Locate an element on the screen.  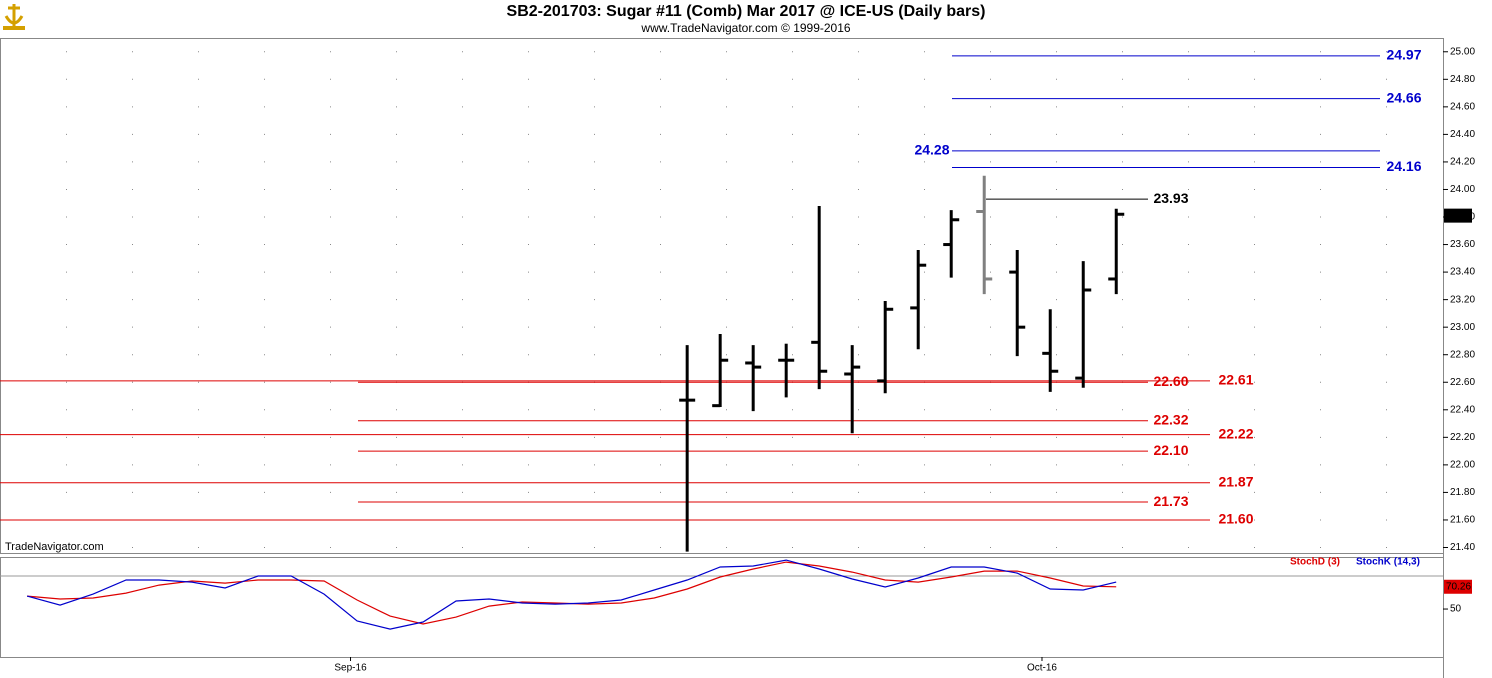
level-label: 22.32 is located at coordinates (1170, 420).